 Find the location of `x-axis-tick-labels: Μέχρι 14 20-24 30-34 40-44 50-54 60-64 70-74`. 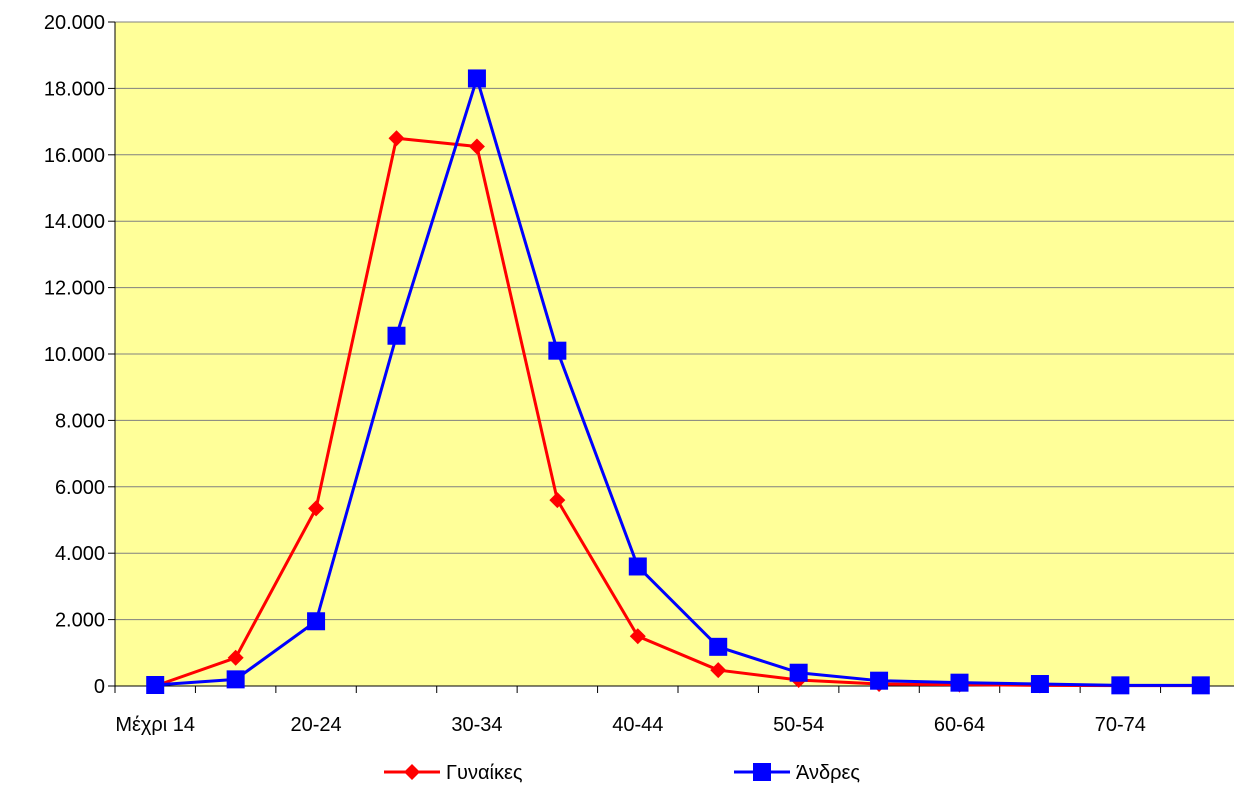

x-axis-tick-labels: Μέχρι 14 20-24 30-34 40-44 50-54 60-64 70-74 is located at coordinates (630, 725).